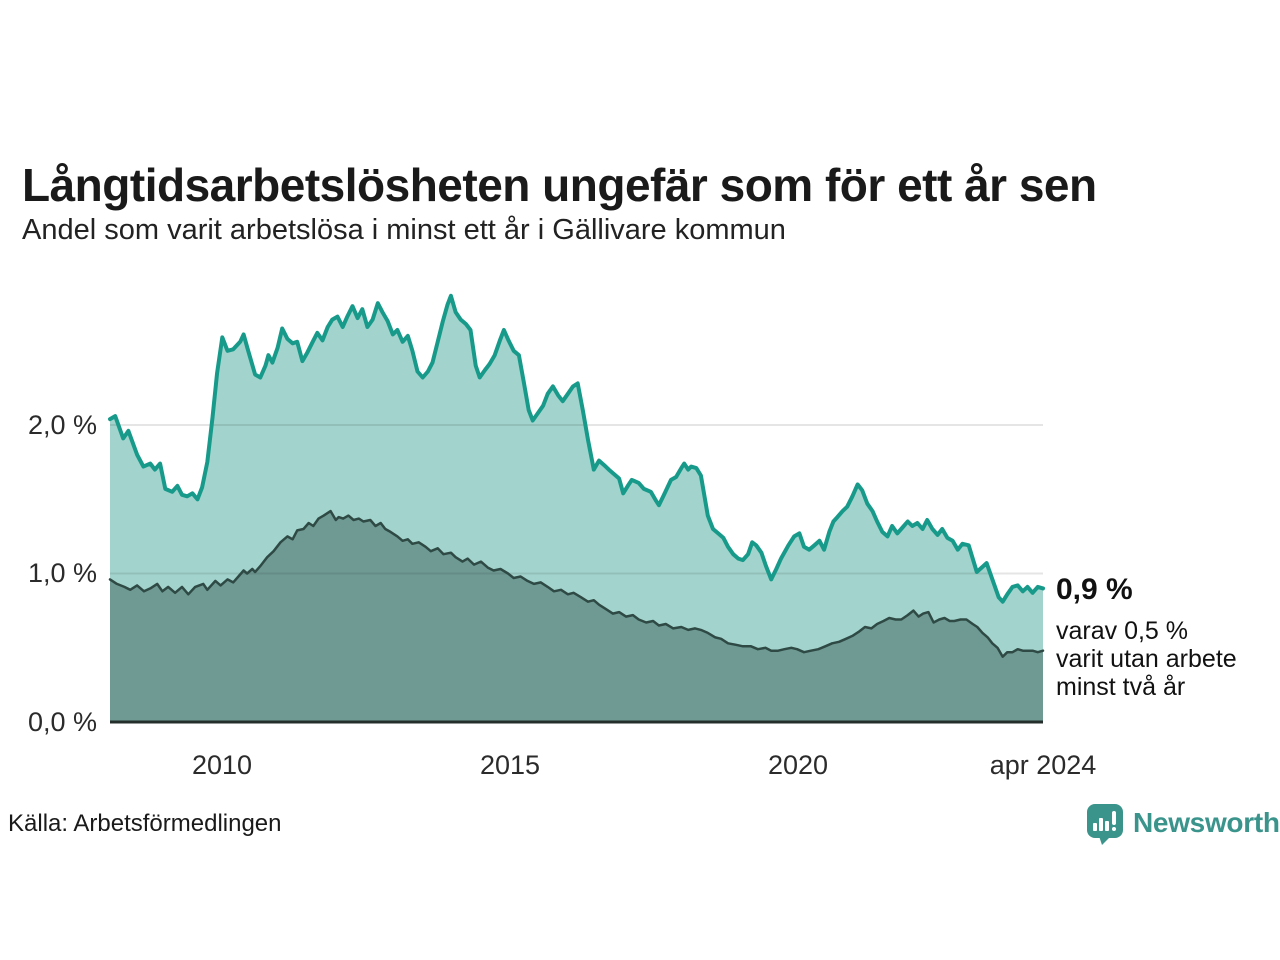  Describe the element at coordinates (1121, 687) in the screenshot. I see `annotation-line: minst två år` at that location.